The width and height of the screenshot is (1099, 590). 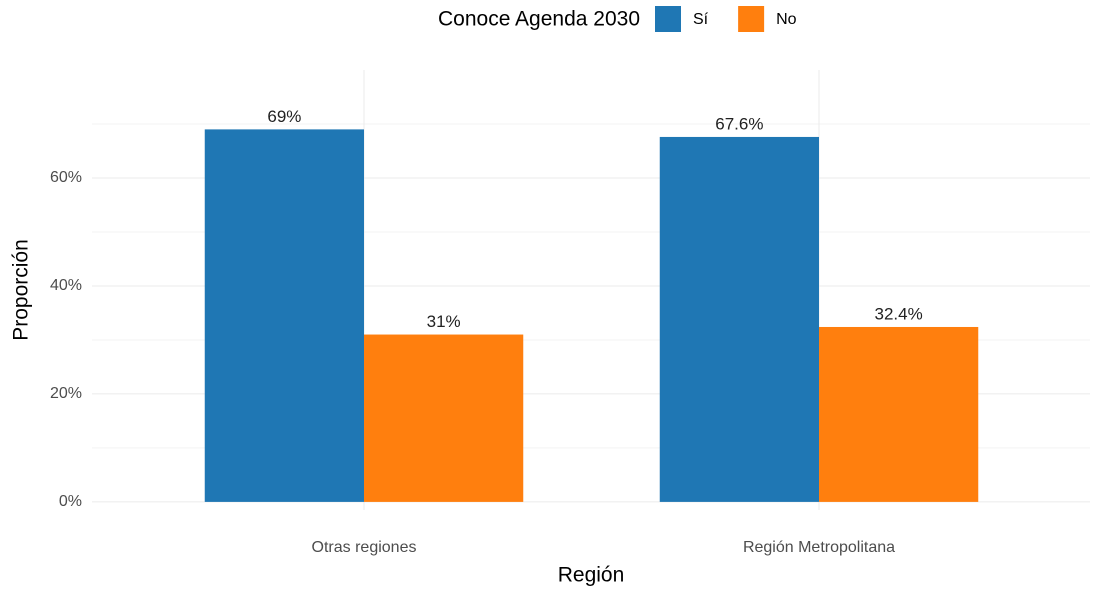 I want to click on y-tick-label: 0%, so click(x=70, y=501).